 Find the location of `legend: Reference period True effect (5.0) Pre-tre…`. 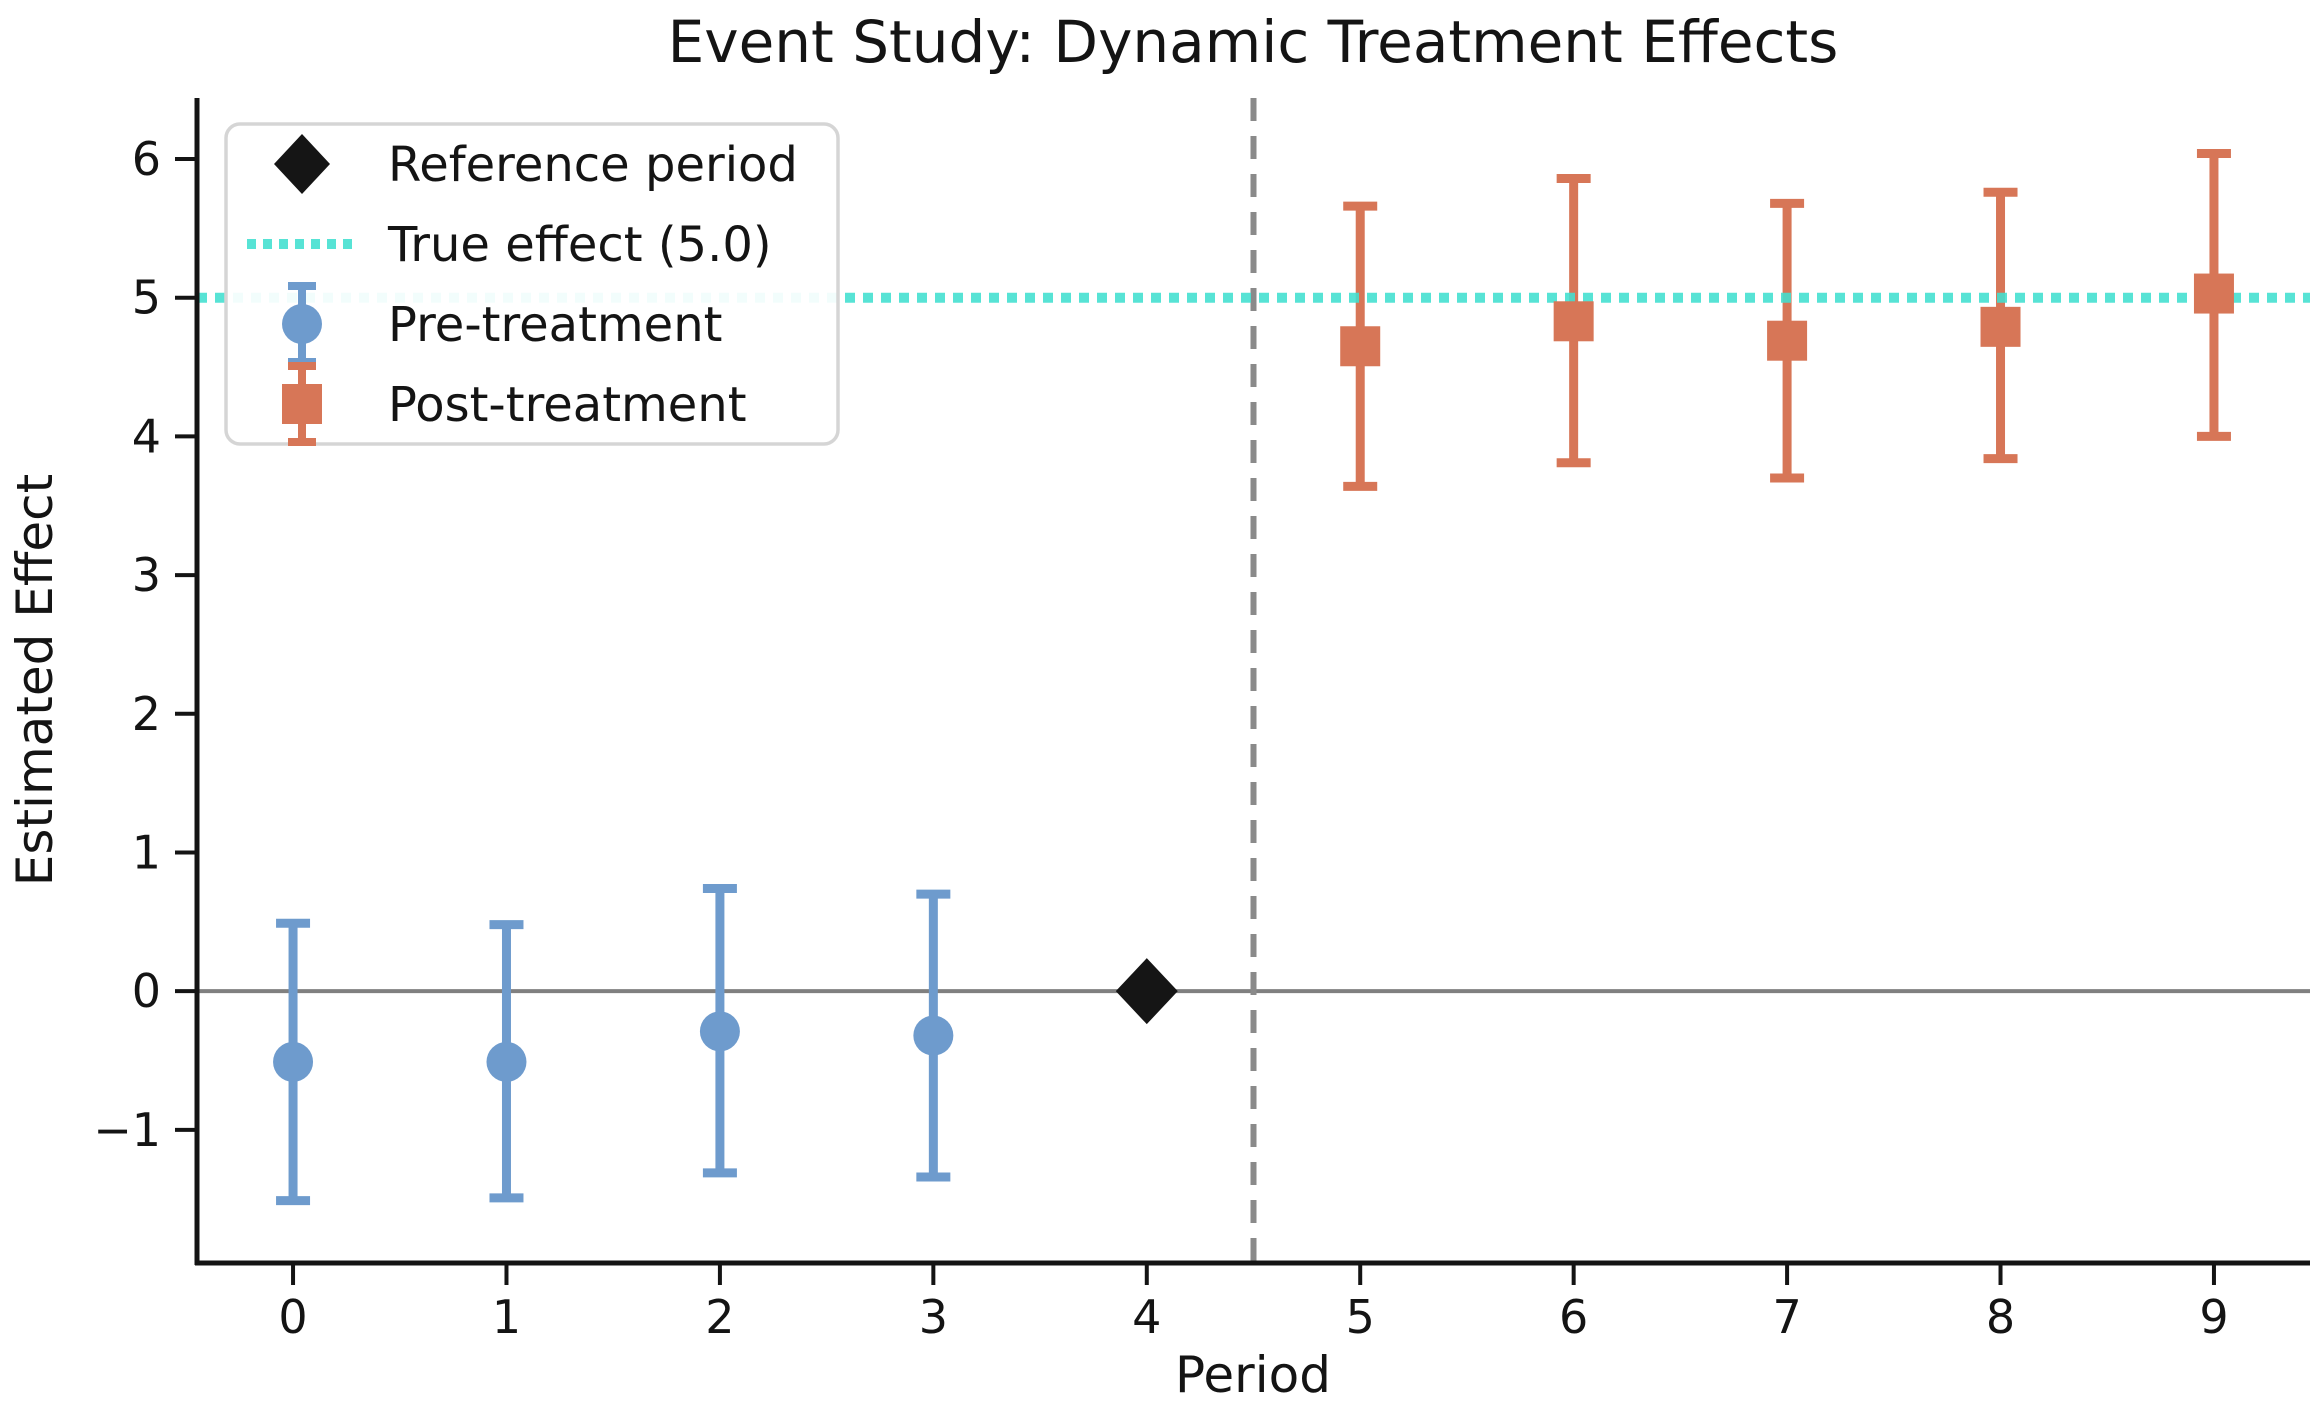

legend: Reference period True effect (5.0) Pre-tre… is located at coordinates (532, 284).